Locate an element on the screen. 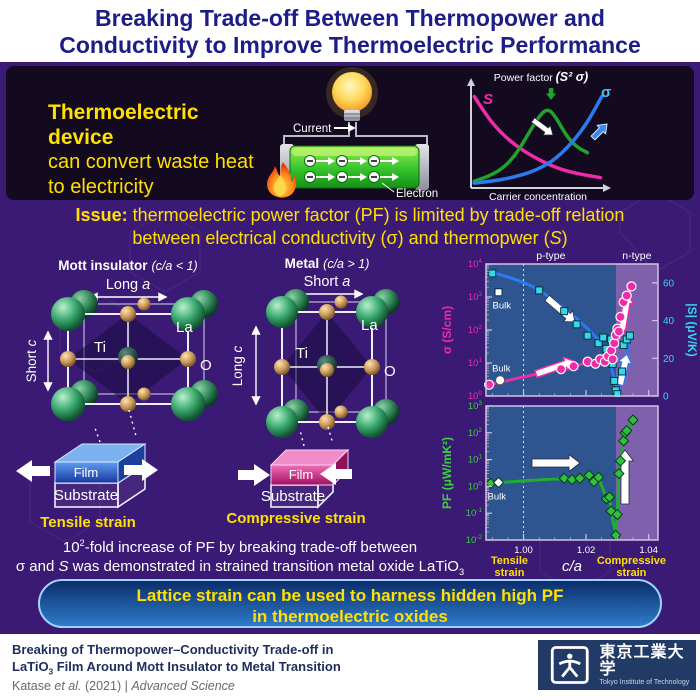  sigma-tick-label: 10¹ is located at coordinates (475, 363).